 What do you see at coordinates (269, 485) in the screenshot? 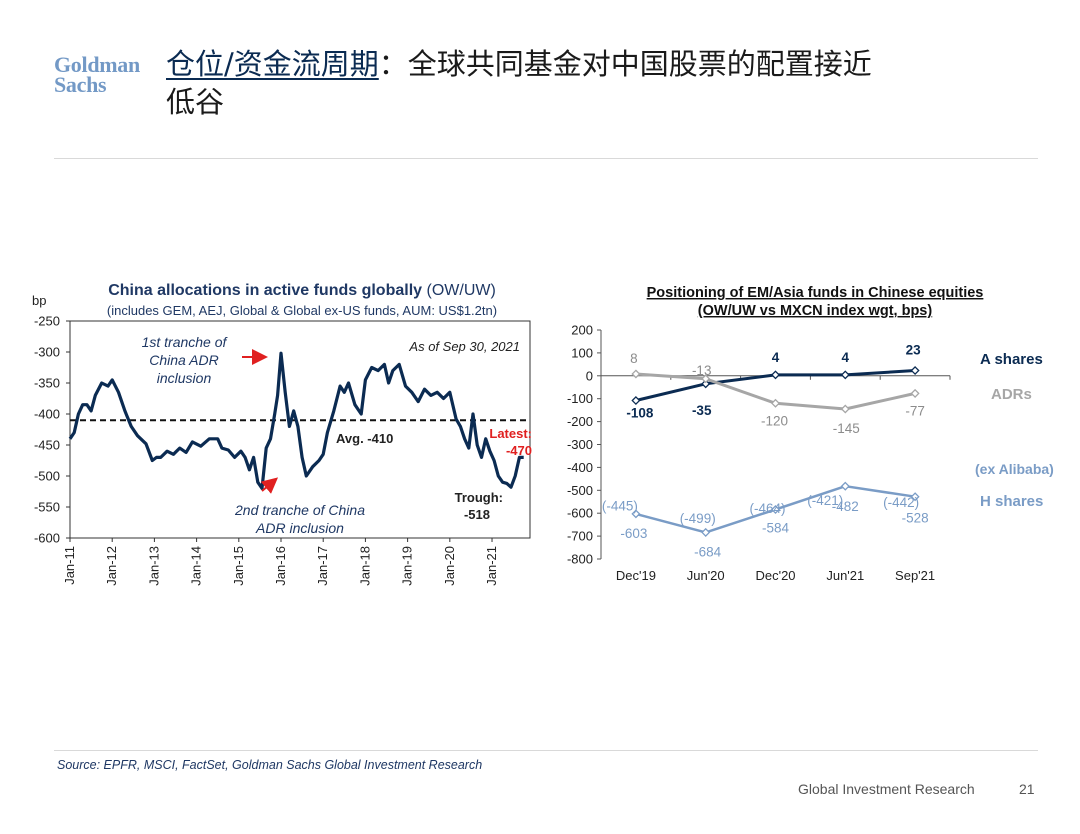
I see `arrow-2nd-tranche` at bounding box center [269, 485].